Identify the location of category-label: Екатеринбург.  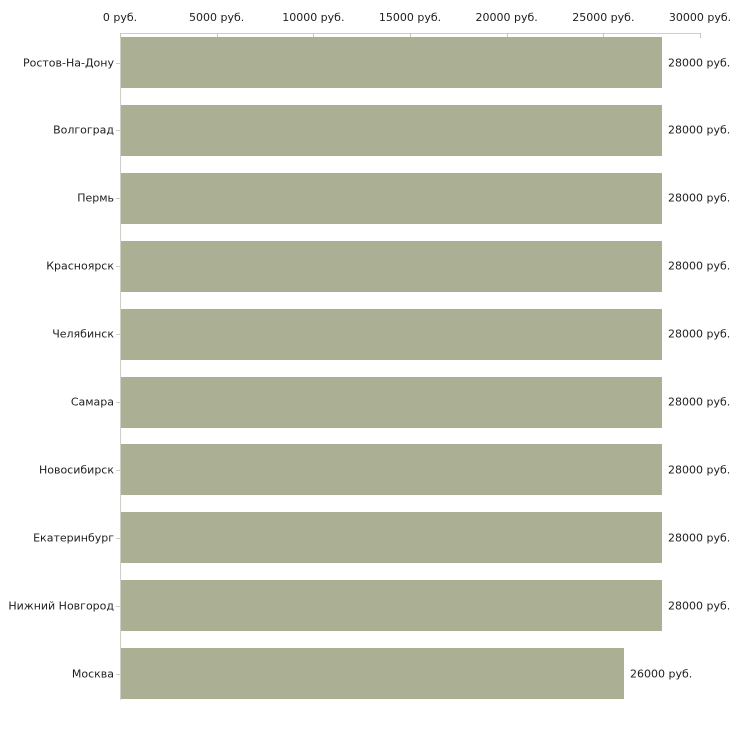
(73, 538).